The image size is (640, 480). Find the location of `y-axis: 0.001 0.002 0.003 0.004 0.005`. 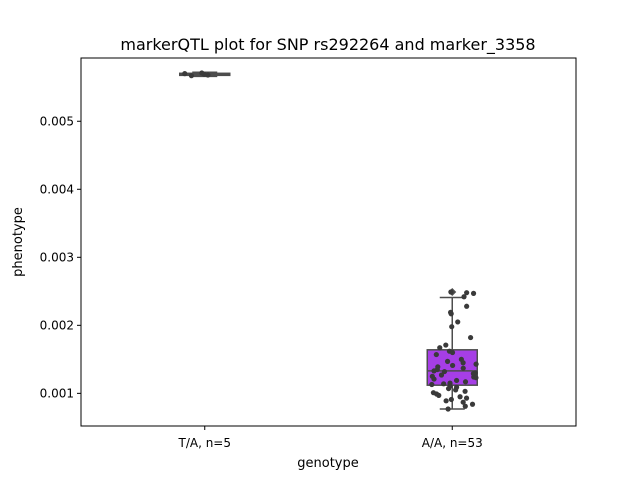

y-axis: 0.001 0.002 0.003 0.004 0.005 is located at coordinates (60, 257).